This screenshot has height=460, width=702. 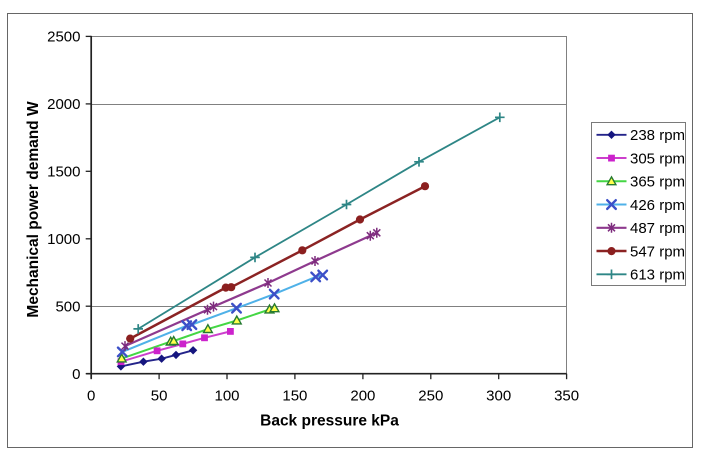 What do you see at coordinates (657, 275) in the screenshot?
I see `svg-text: 613 rpm` at bounding box center [657, 275].